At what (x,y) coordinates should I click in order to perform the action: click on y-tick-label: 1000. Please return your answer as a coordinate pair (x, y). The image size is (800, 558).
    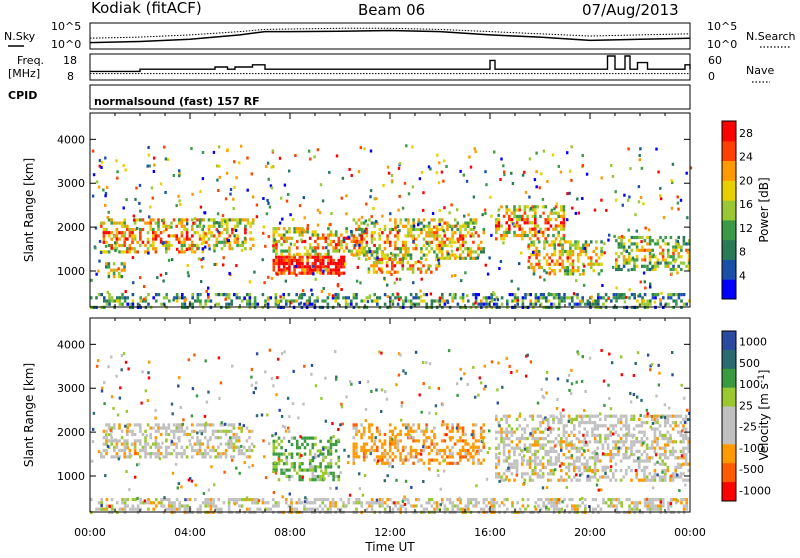
    Looking at the image, I should click on (71, 271).